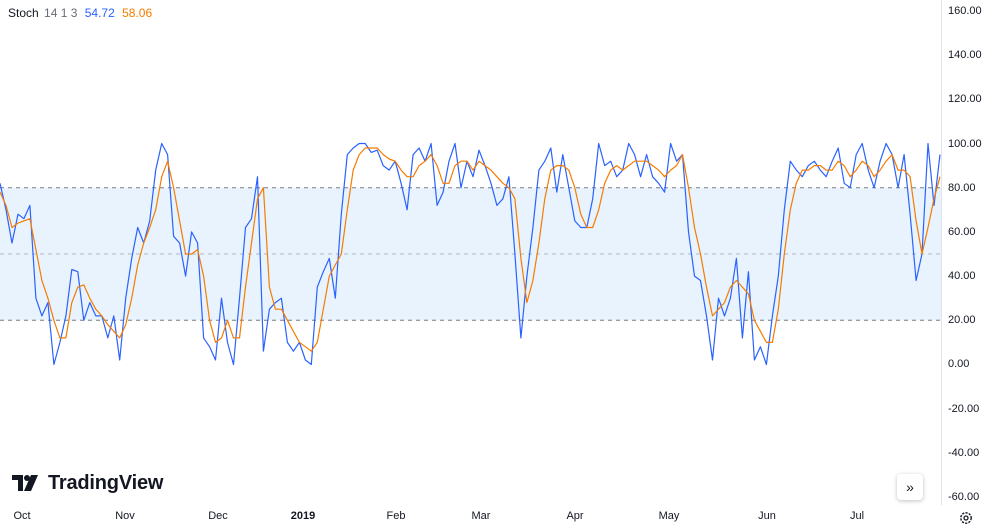  I want to click on tradingview-logo-icon, so click(25, 483).